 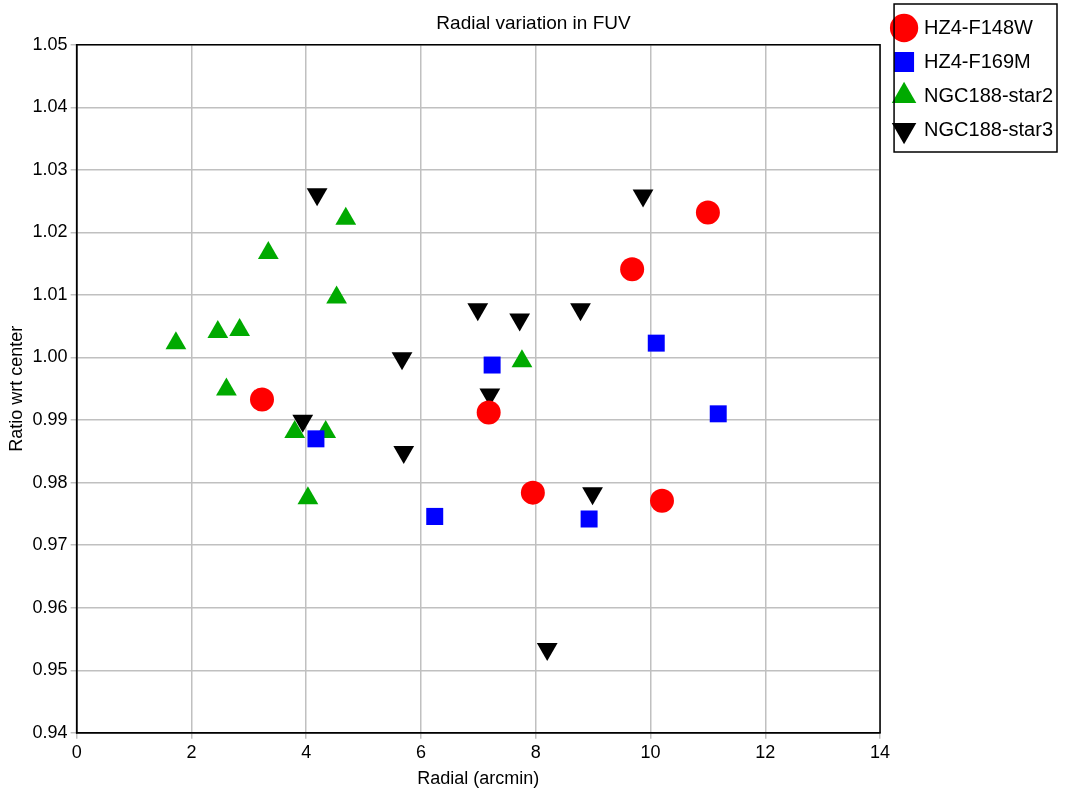 I want to click on legend-label: NGC188-star3, so click(x=988, y=128).